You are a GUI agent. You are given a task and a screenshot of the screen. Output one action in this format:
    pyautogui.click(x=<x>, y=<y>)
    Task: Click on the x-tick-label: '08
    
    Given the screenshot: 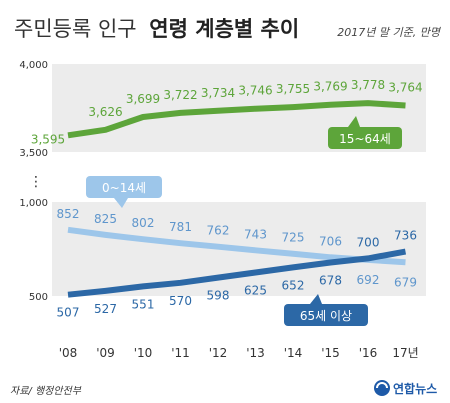 What is the action you would take?
    pyautogui.click(x=68, y=353)
    